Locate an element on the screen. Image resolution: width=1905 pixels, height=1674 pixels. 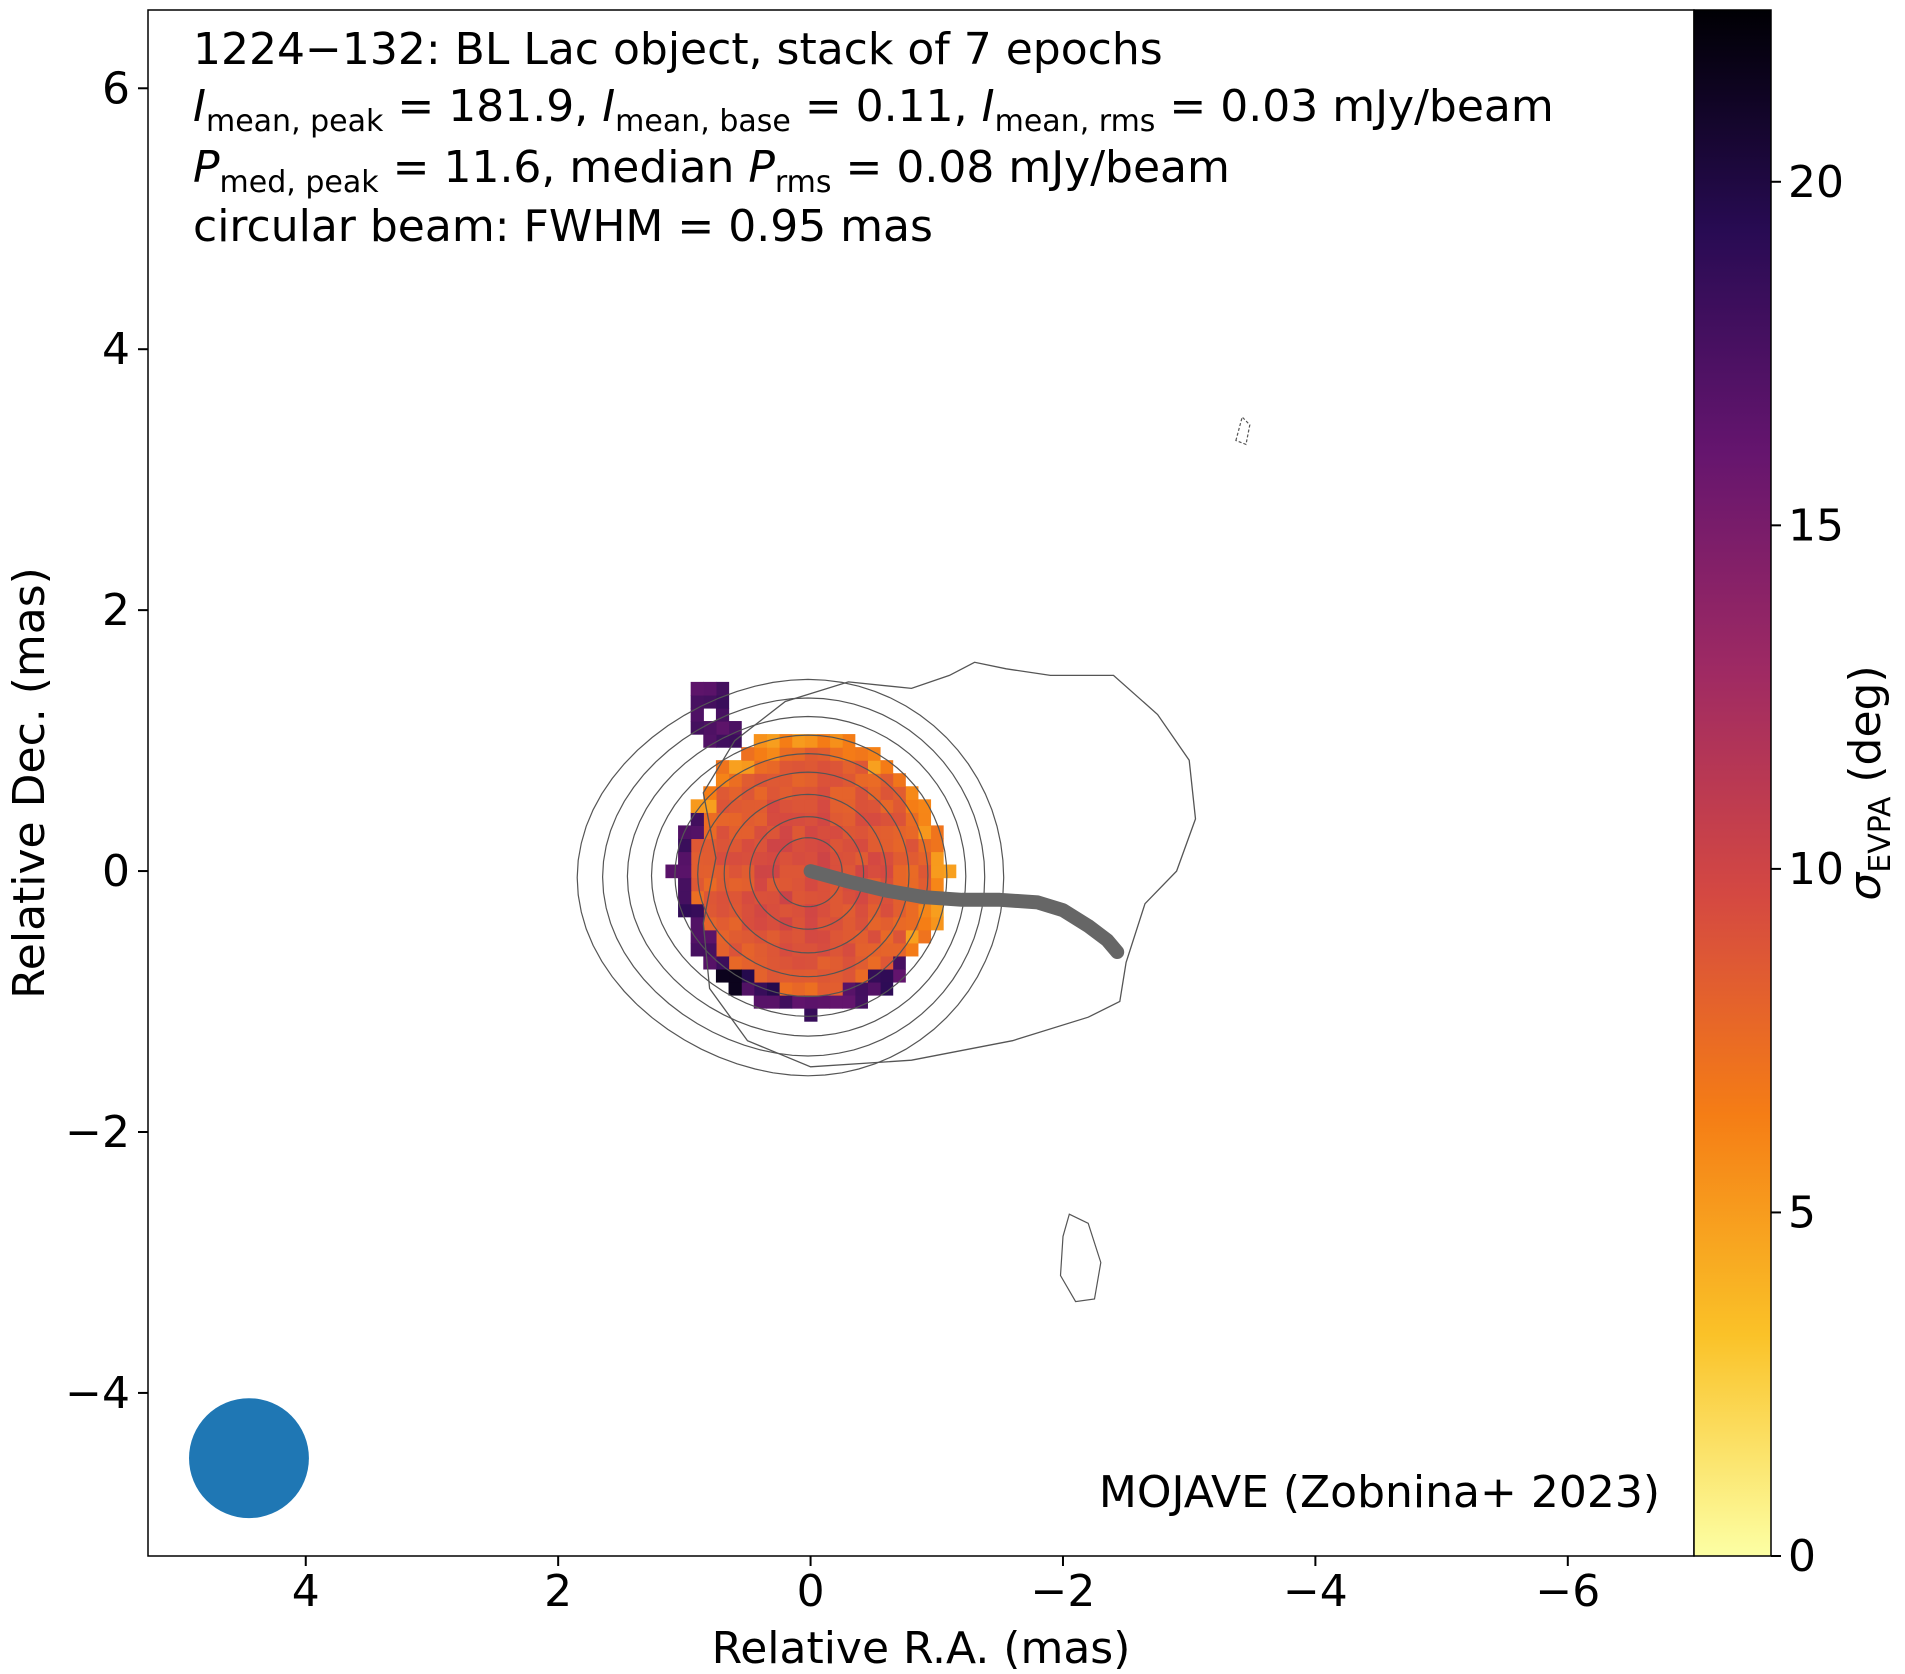
colorbar-gradient is located at coordinates (1732, 783).